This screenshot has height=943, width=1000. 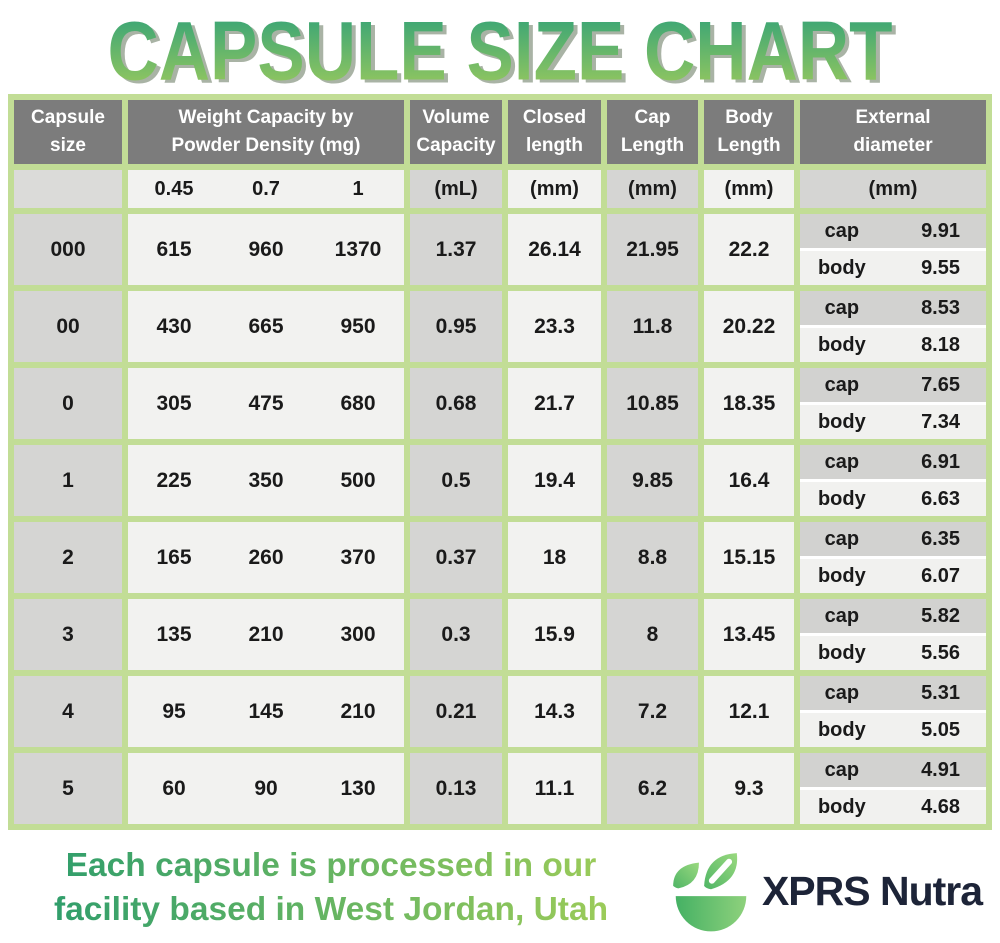 What do you see at coordinates (358, 480) in the screenshot?
I see `weight-1-value: 500` at bounding box center [358, 480].